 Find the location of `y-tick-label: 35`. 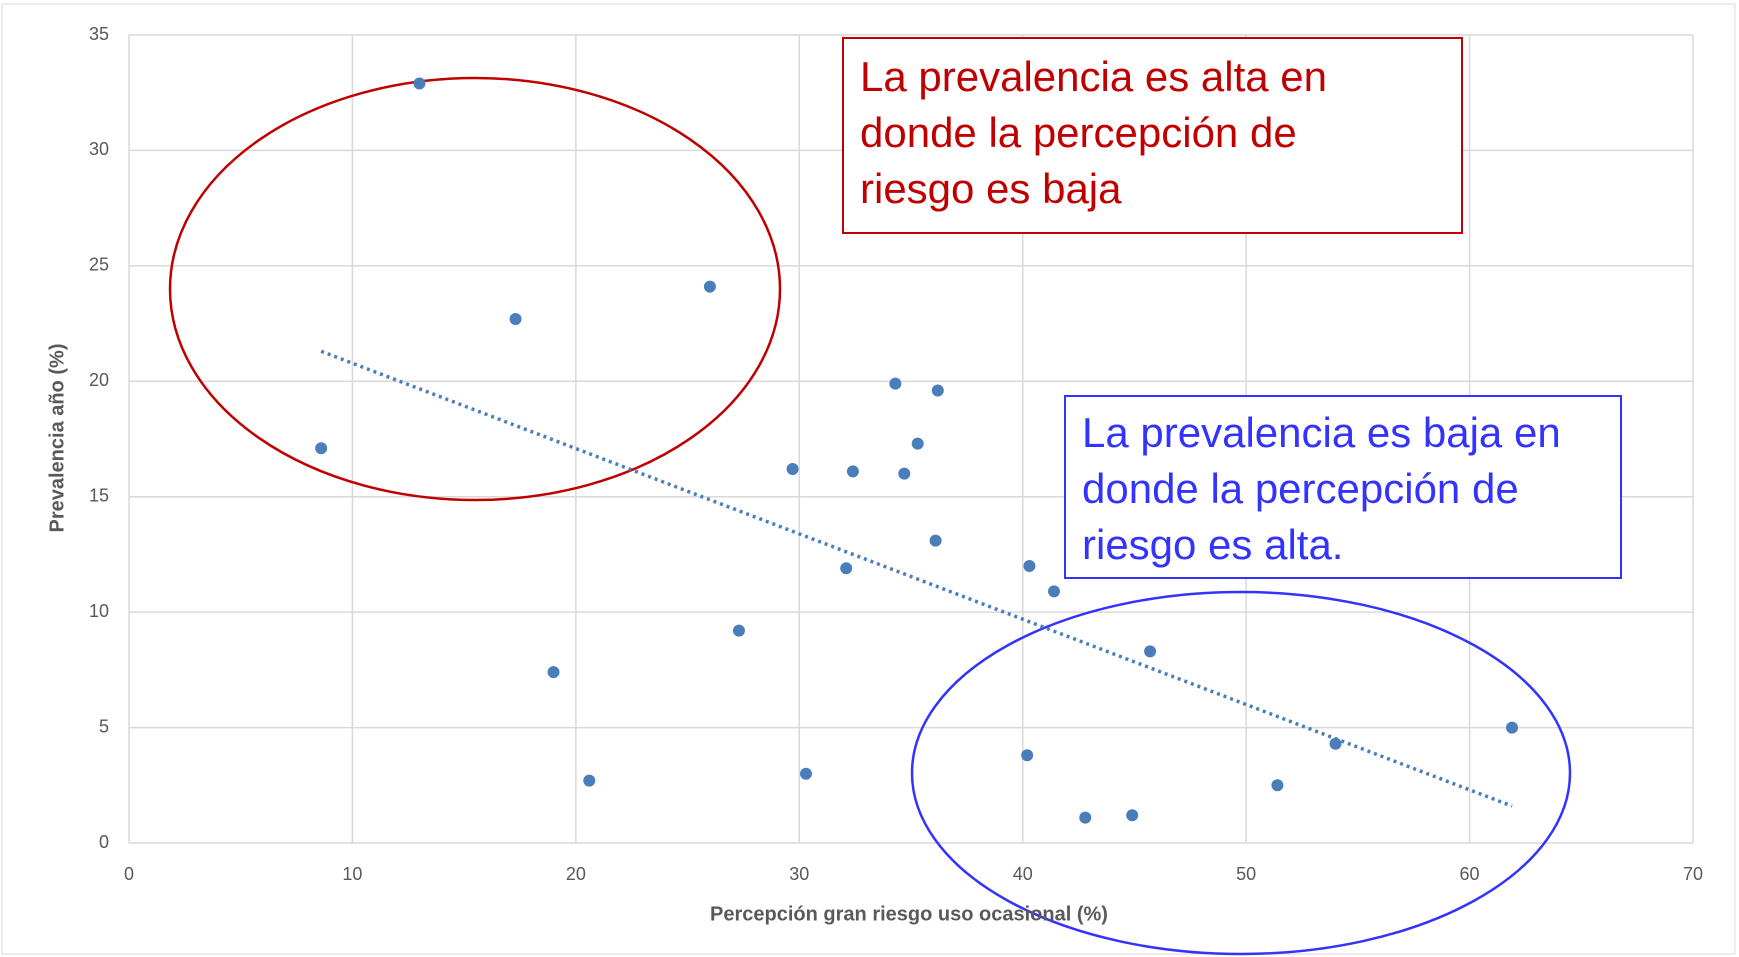

y-tick-label: 35 is located at coordinates (99, 34).